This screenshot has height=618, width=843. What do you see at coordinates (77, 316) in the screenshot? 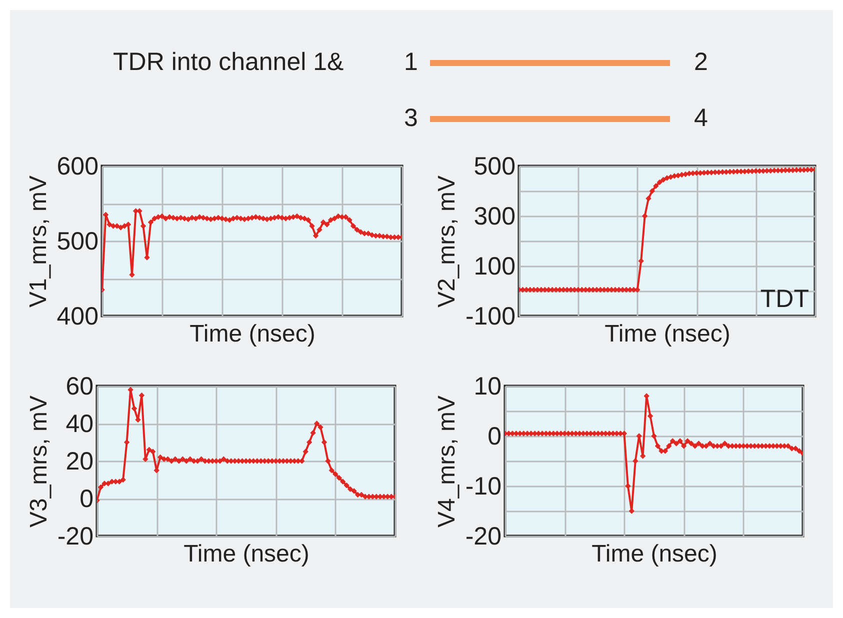
I see `y-tick-label: 400` at bounding box center [77, 316].